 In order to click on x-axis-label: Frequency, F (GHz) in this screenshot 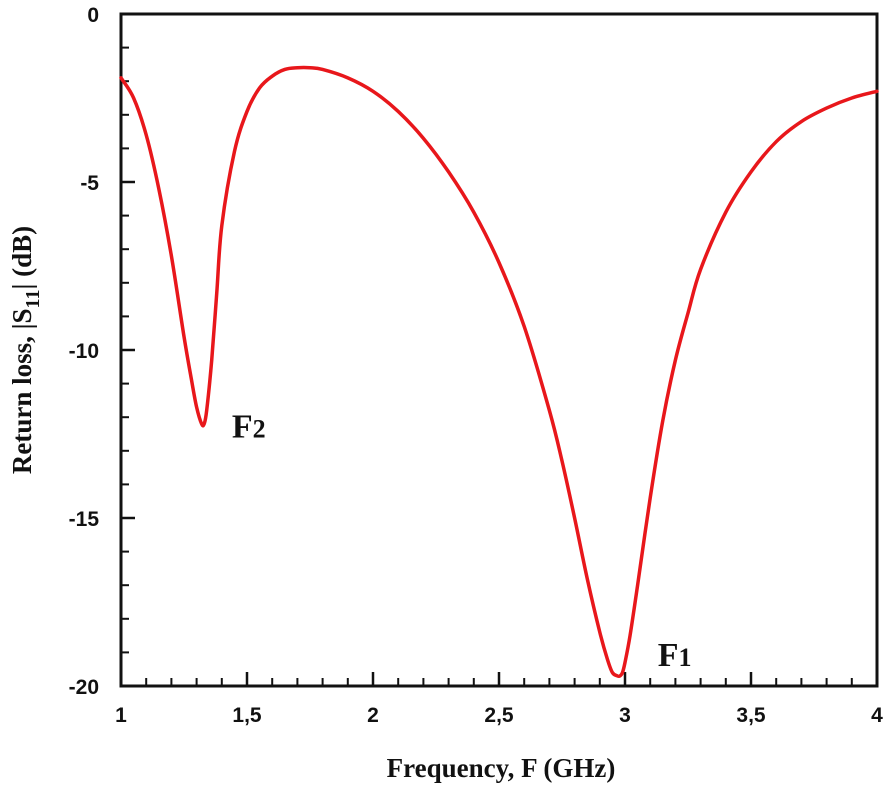, I will do `click(501, 768)`.